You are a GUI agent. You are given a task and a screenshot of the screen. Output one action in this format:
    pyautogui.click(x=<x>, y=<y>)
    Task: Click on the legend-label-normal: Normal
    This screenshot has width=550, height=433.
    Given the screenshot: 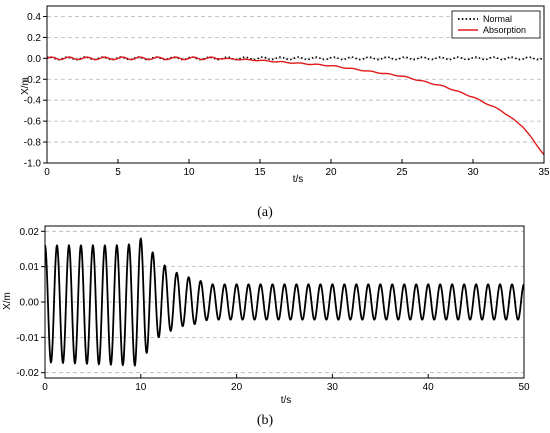 What is the action you would take?
    pyautogui.click(x=497, y=19)
    